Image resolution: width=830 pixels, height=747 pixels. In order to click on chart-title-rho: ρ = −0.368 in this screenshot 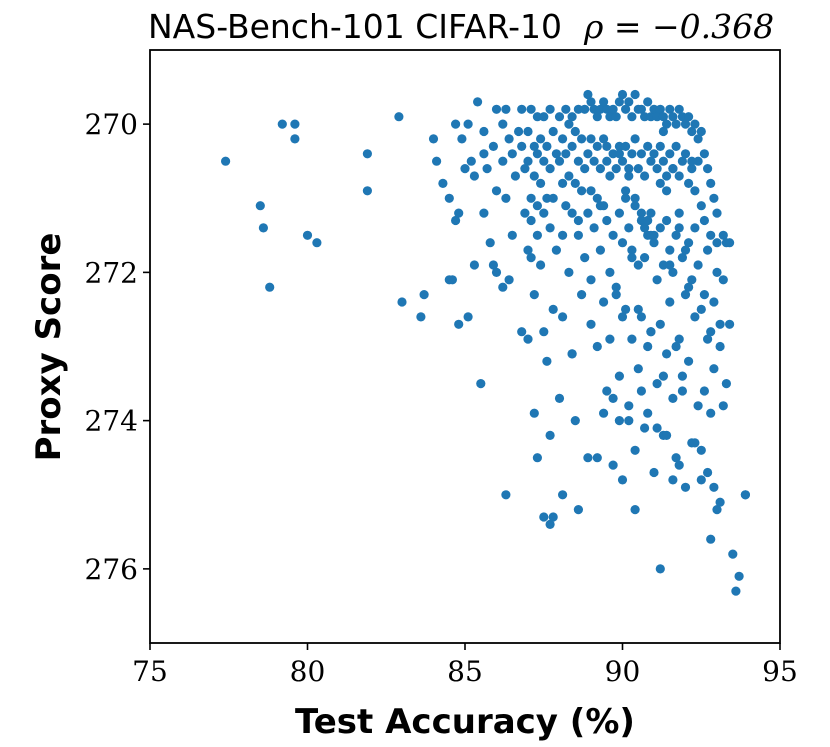, I will do `click(678, 26)`.